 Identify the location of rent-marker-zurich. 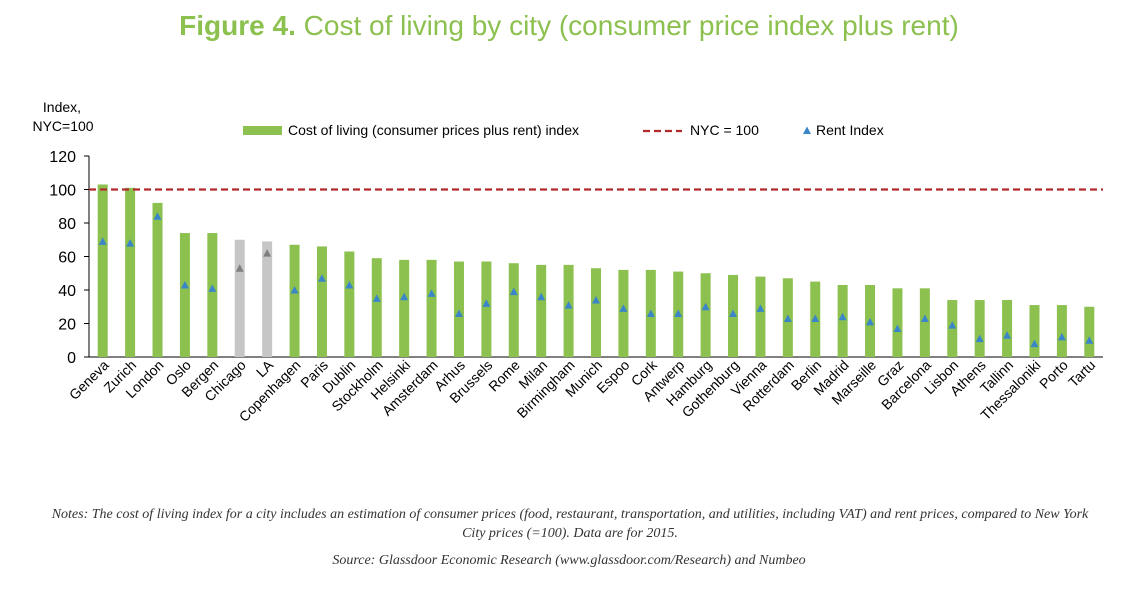
(130, 243).